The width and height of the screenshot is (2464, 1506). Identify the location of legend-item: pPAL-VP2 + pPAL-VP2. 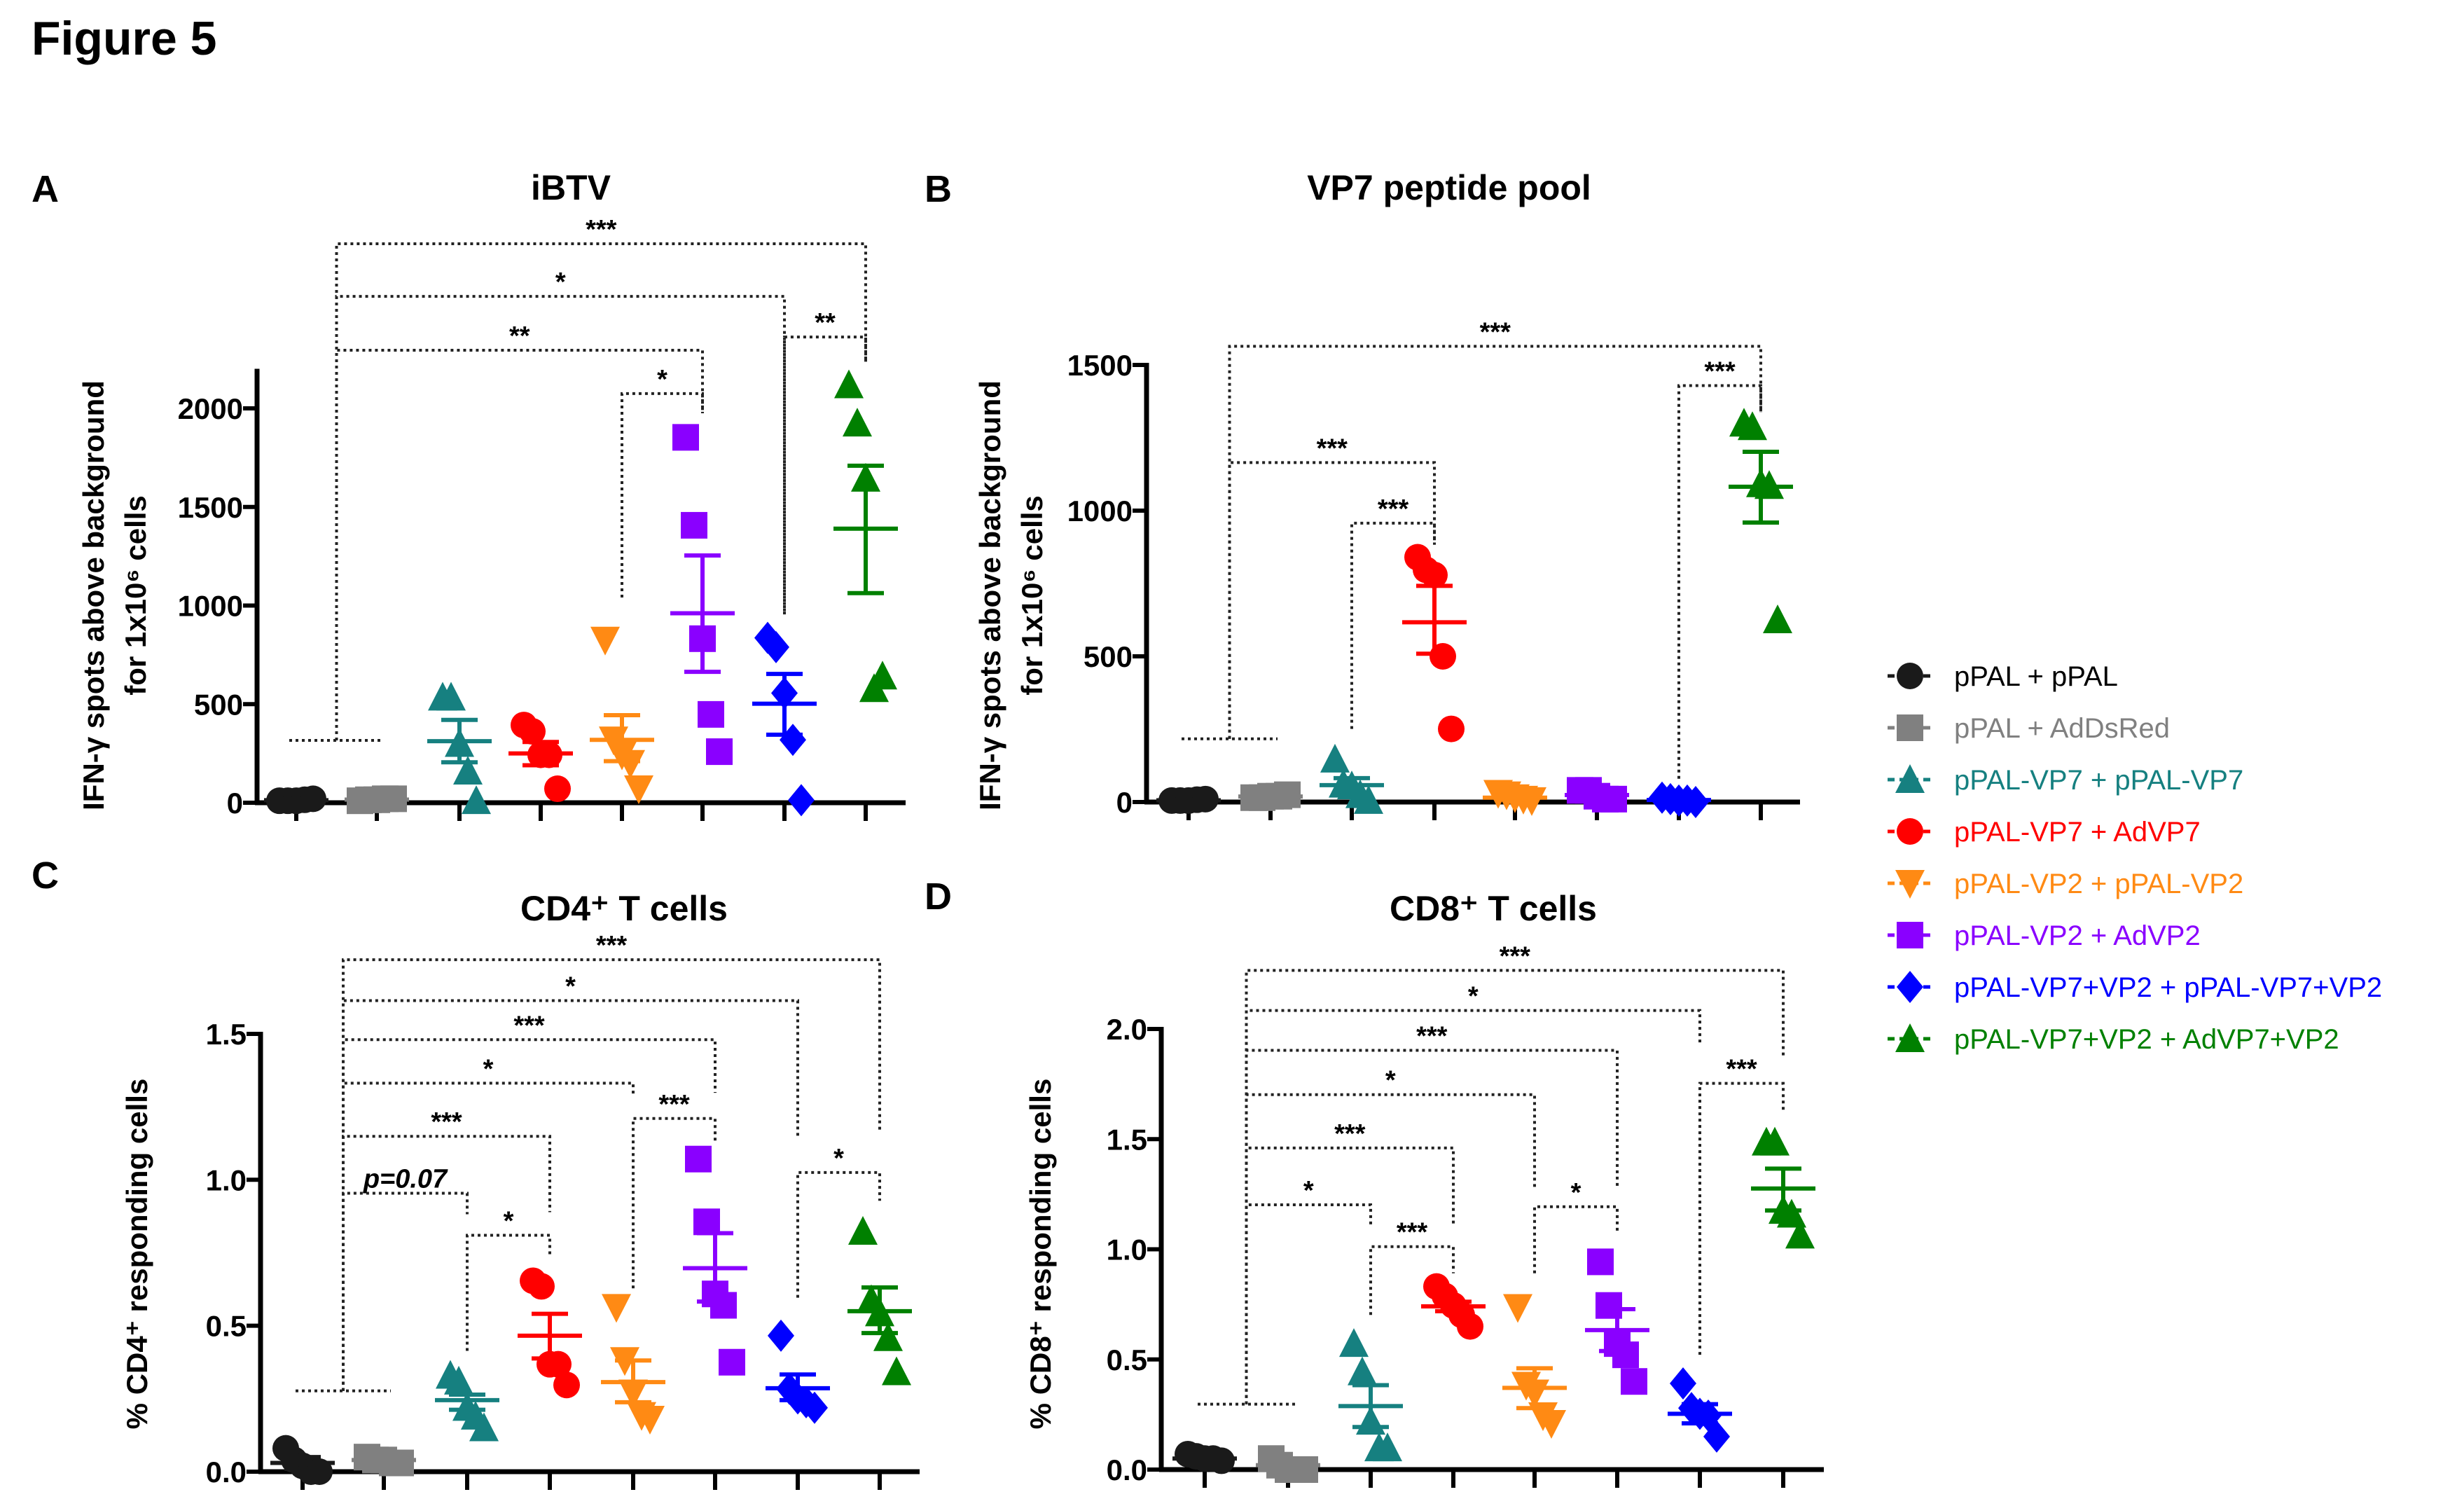
(2065, 884).